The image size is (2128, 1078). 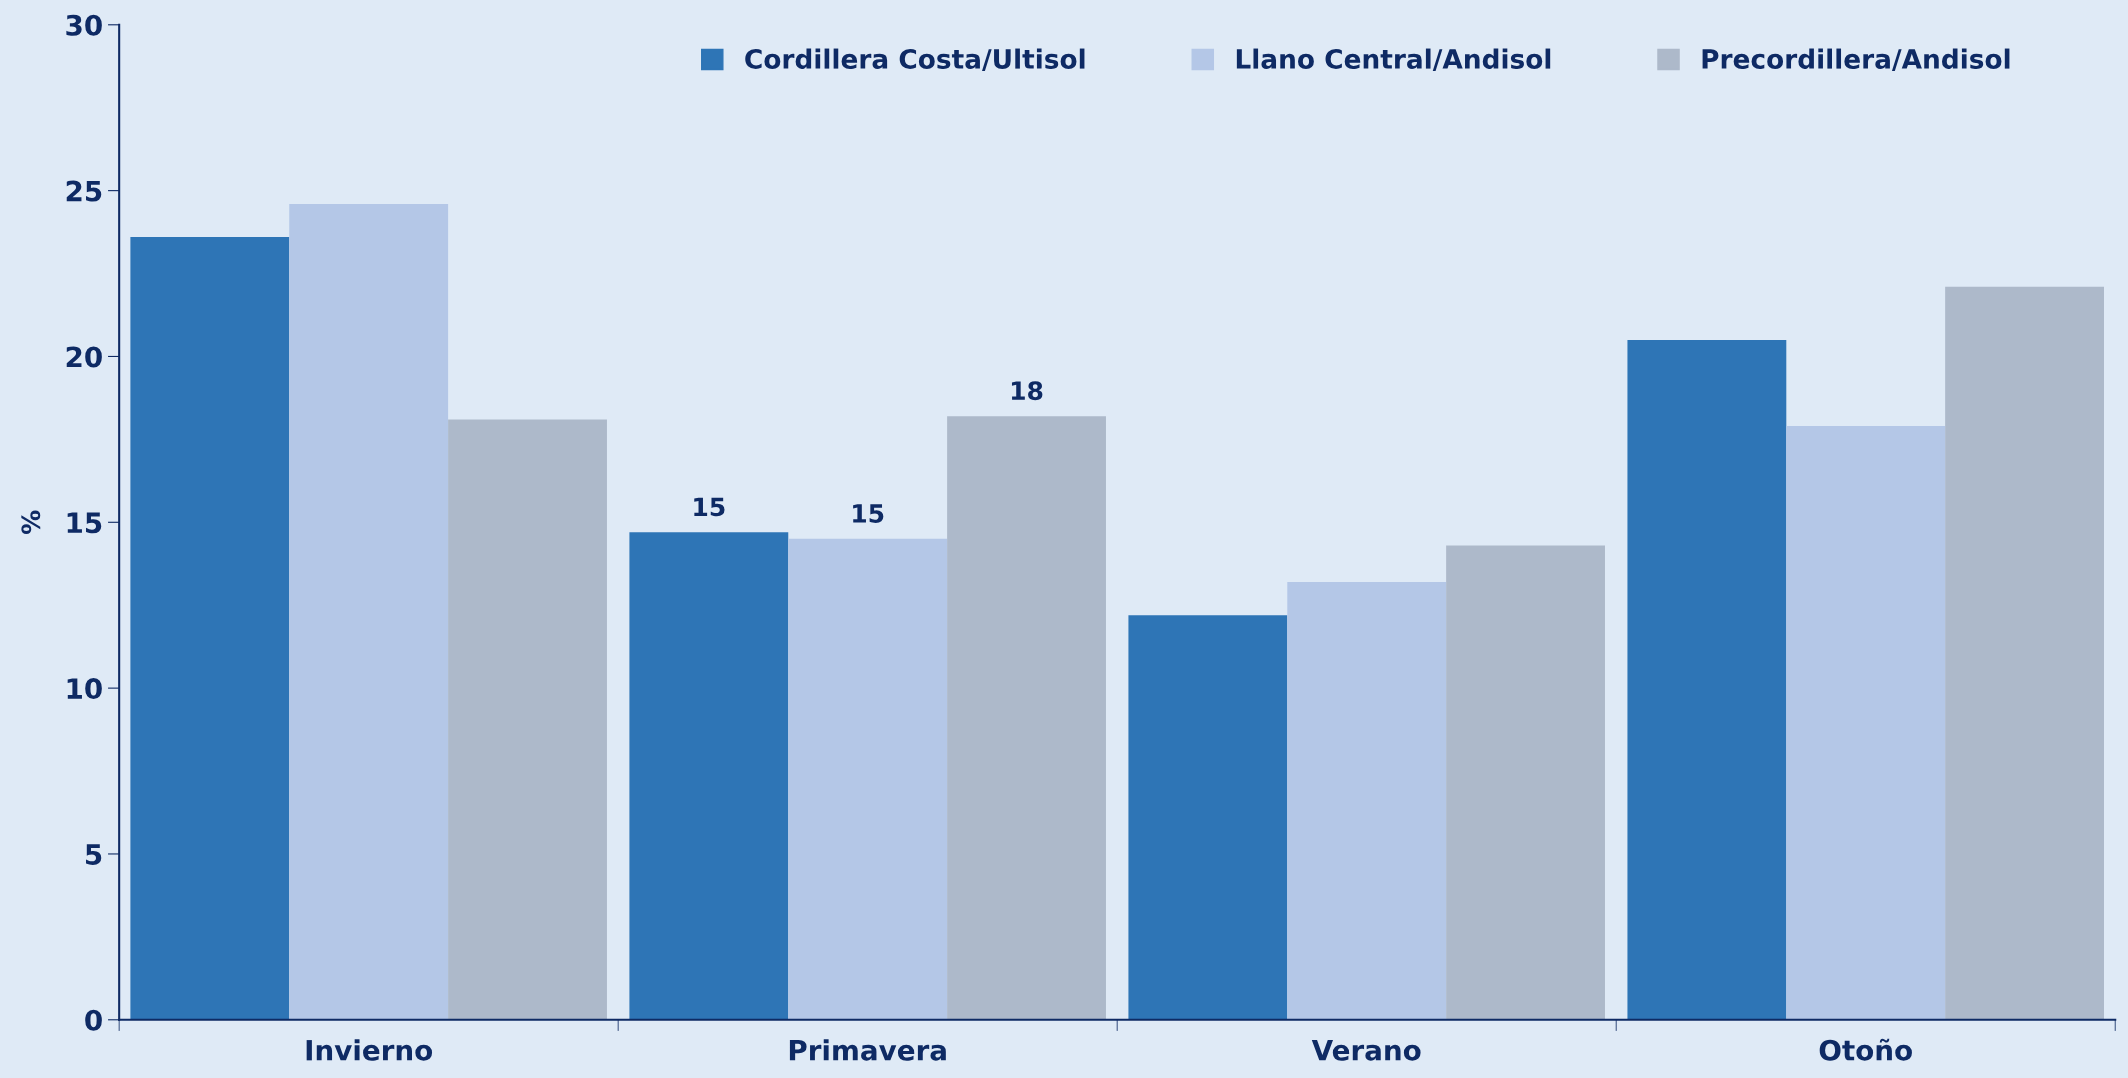 I want to click on y-tick-label: 30, so click(x=84, y=25).